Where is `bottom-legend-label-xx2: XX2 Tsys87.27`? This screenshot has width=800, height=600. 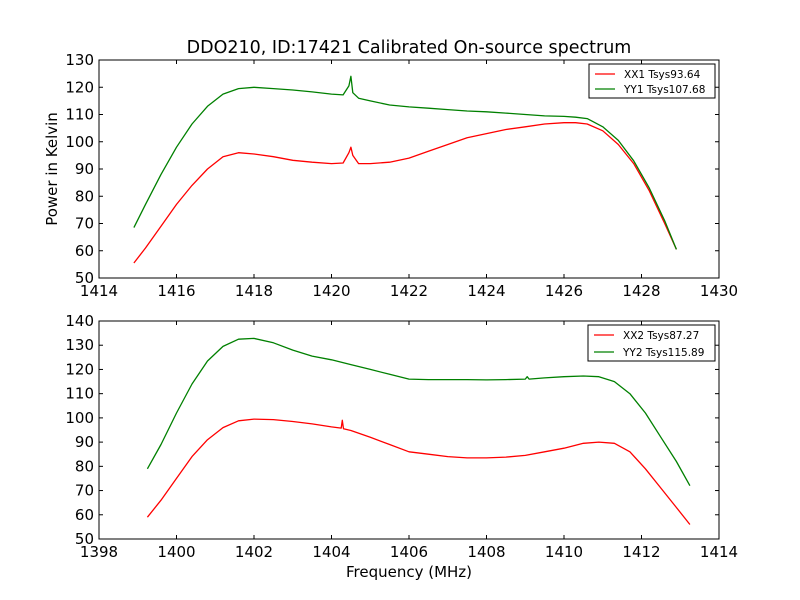 bottom-legend-label-xx2: XX2 Tsys87.27 is located at coordinates (661, 336).